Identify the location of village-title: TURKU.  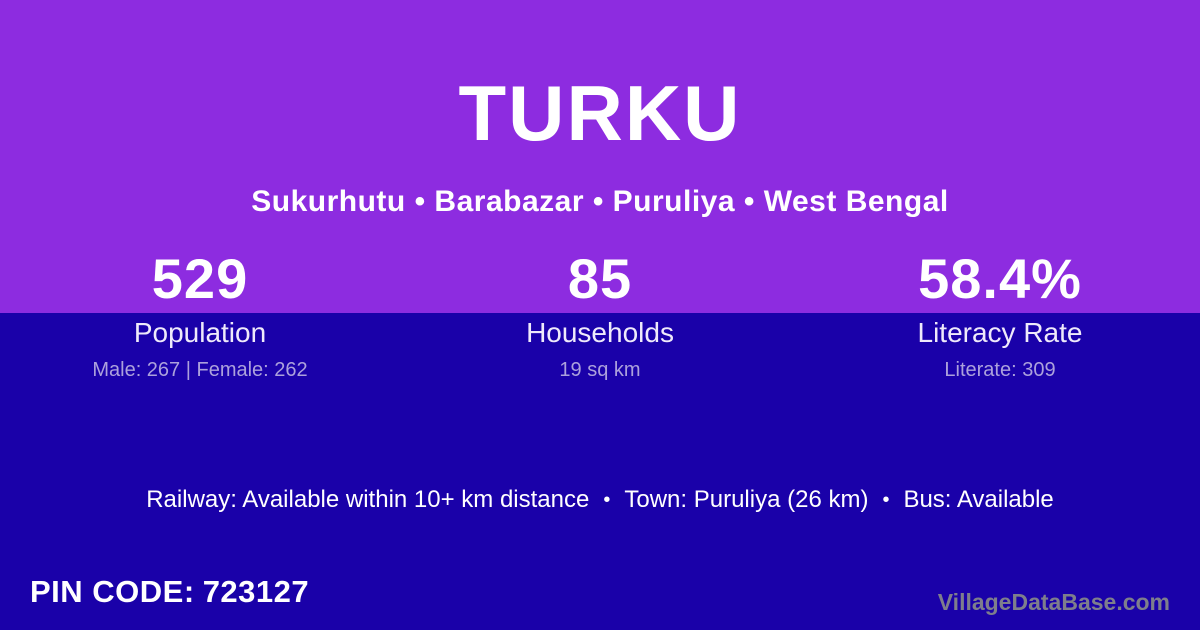
(600, 113).